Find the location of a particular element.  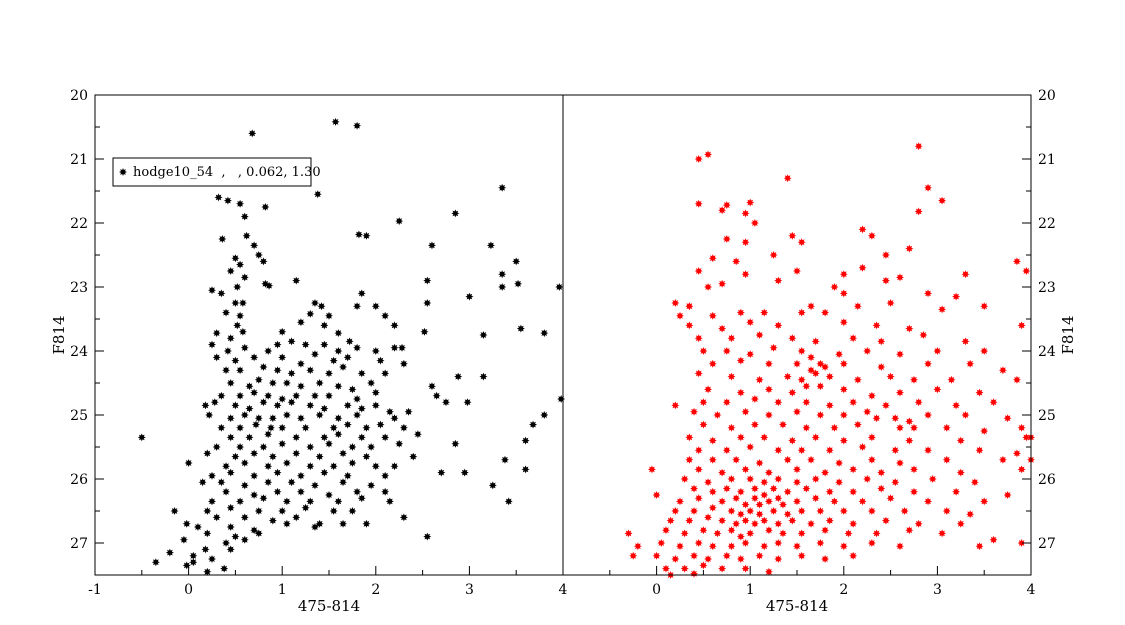

x-tick-label: 3 is located at coordinates (937, 590).